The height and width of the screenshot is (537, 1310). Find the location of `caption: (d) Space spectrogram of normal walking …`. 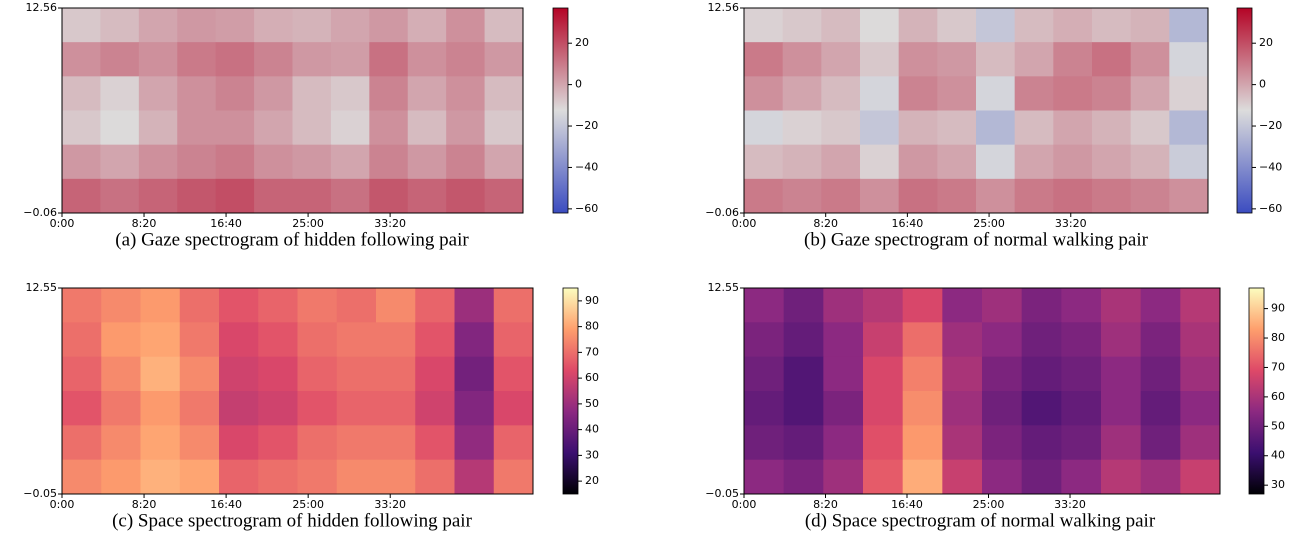

caption: (d) Space spectrogram of normal walking … is located at coordinates (980, 520).